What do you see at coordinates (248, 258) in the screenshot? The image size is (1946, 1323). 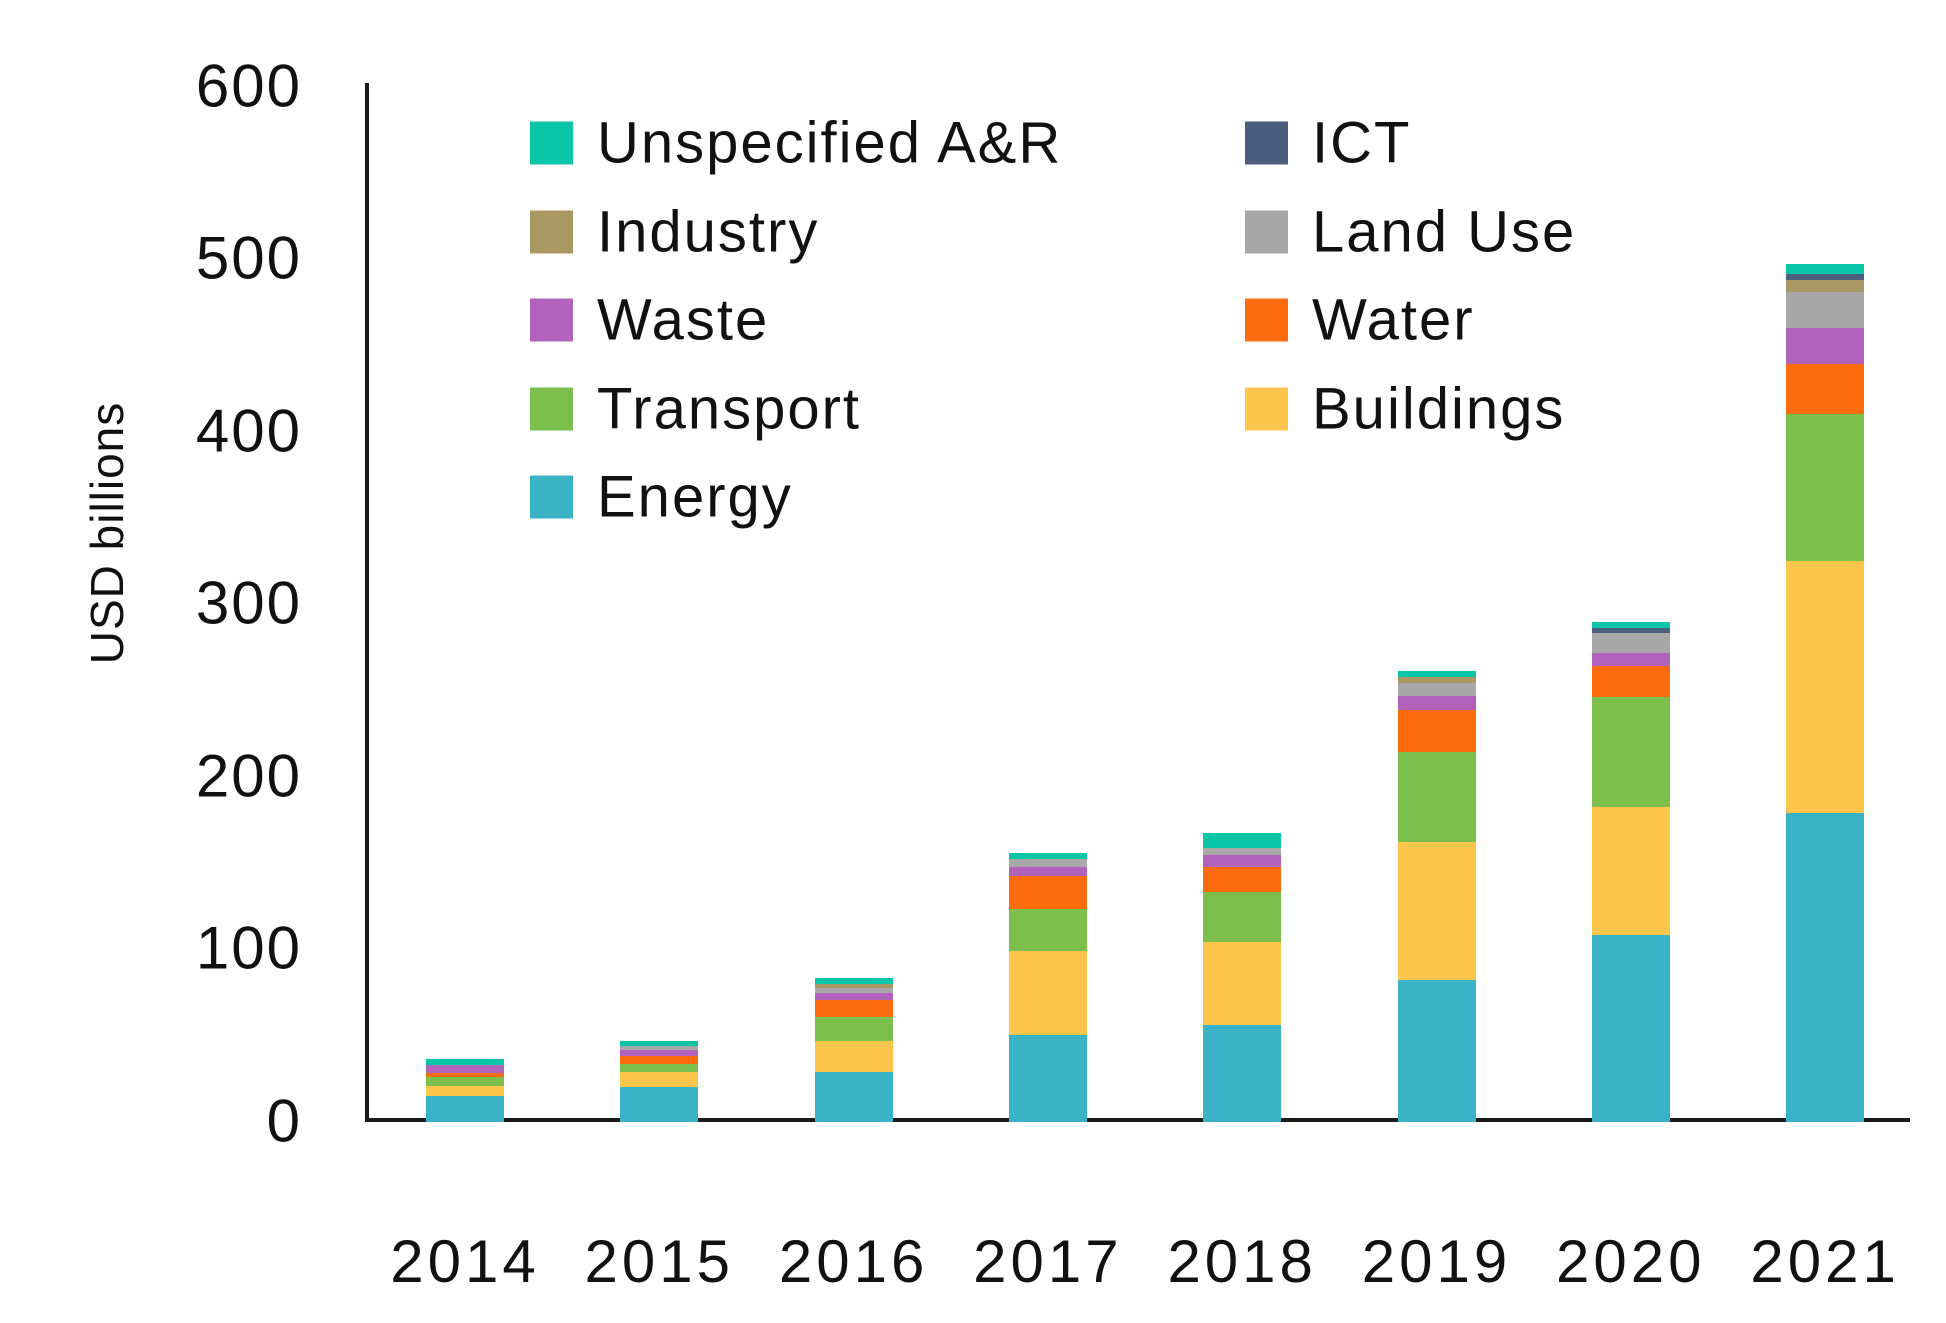 I see `y-tick-label: 500` at bounding box center [248, 258].